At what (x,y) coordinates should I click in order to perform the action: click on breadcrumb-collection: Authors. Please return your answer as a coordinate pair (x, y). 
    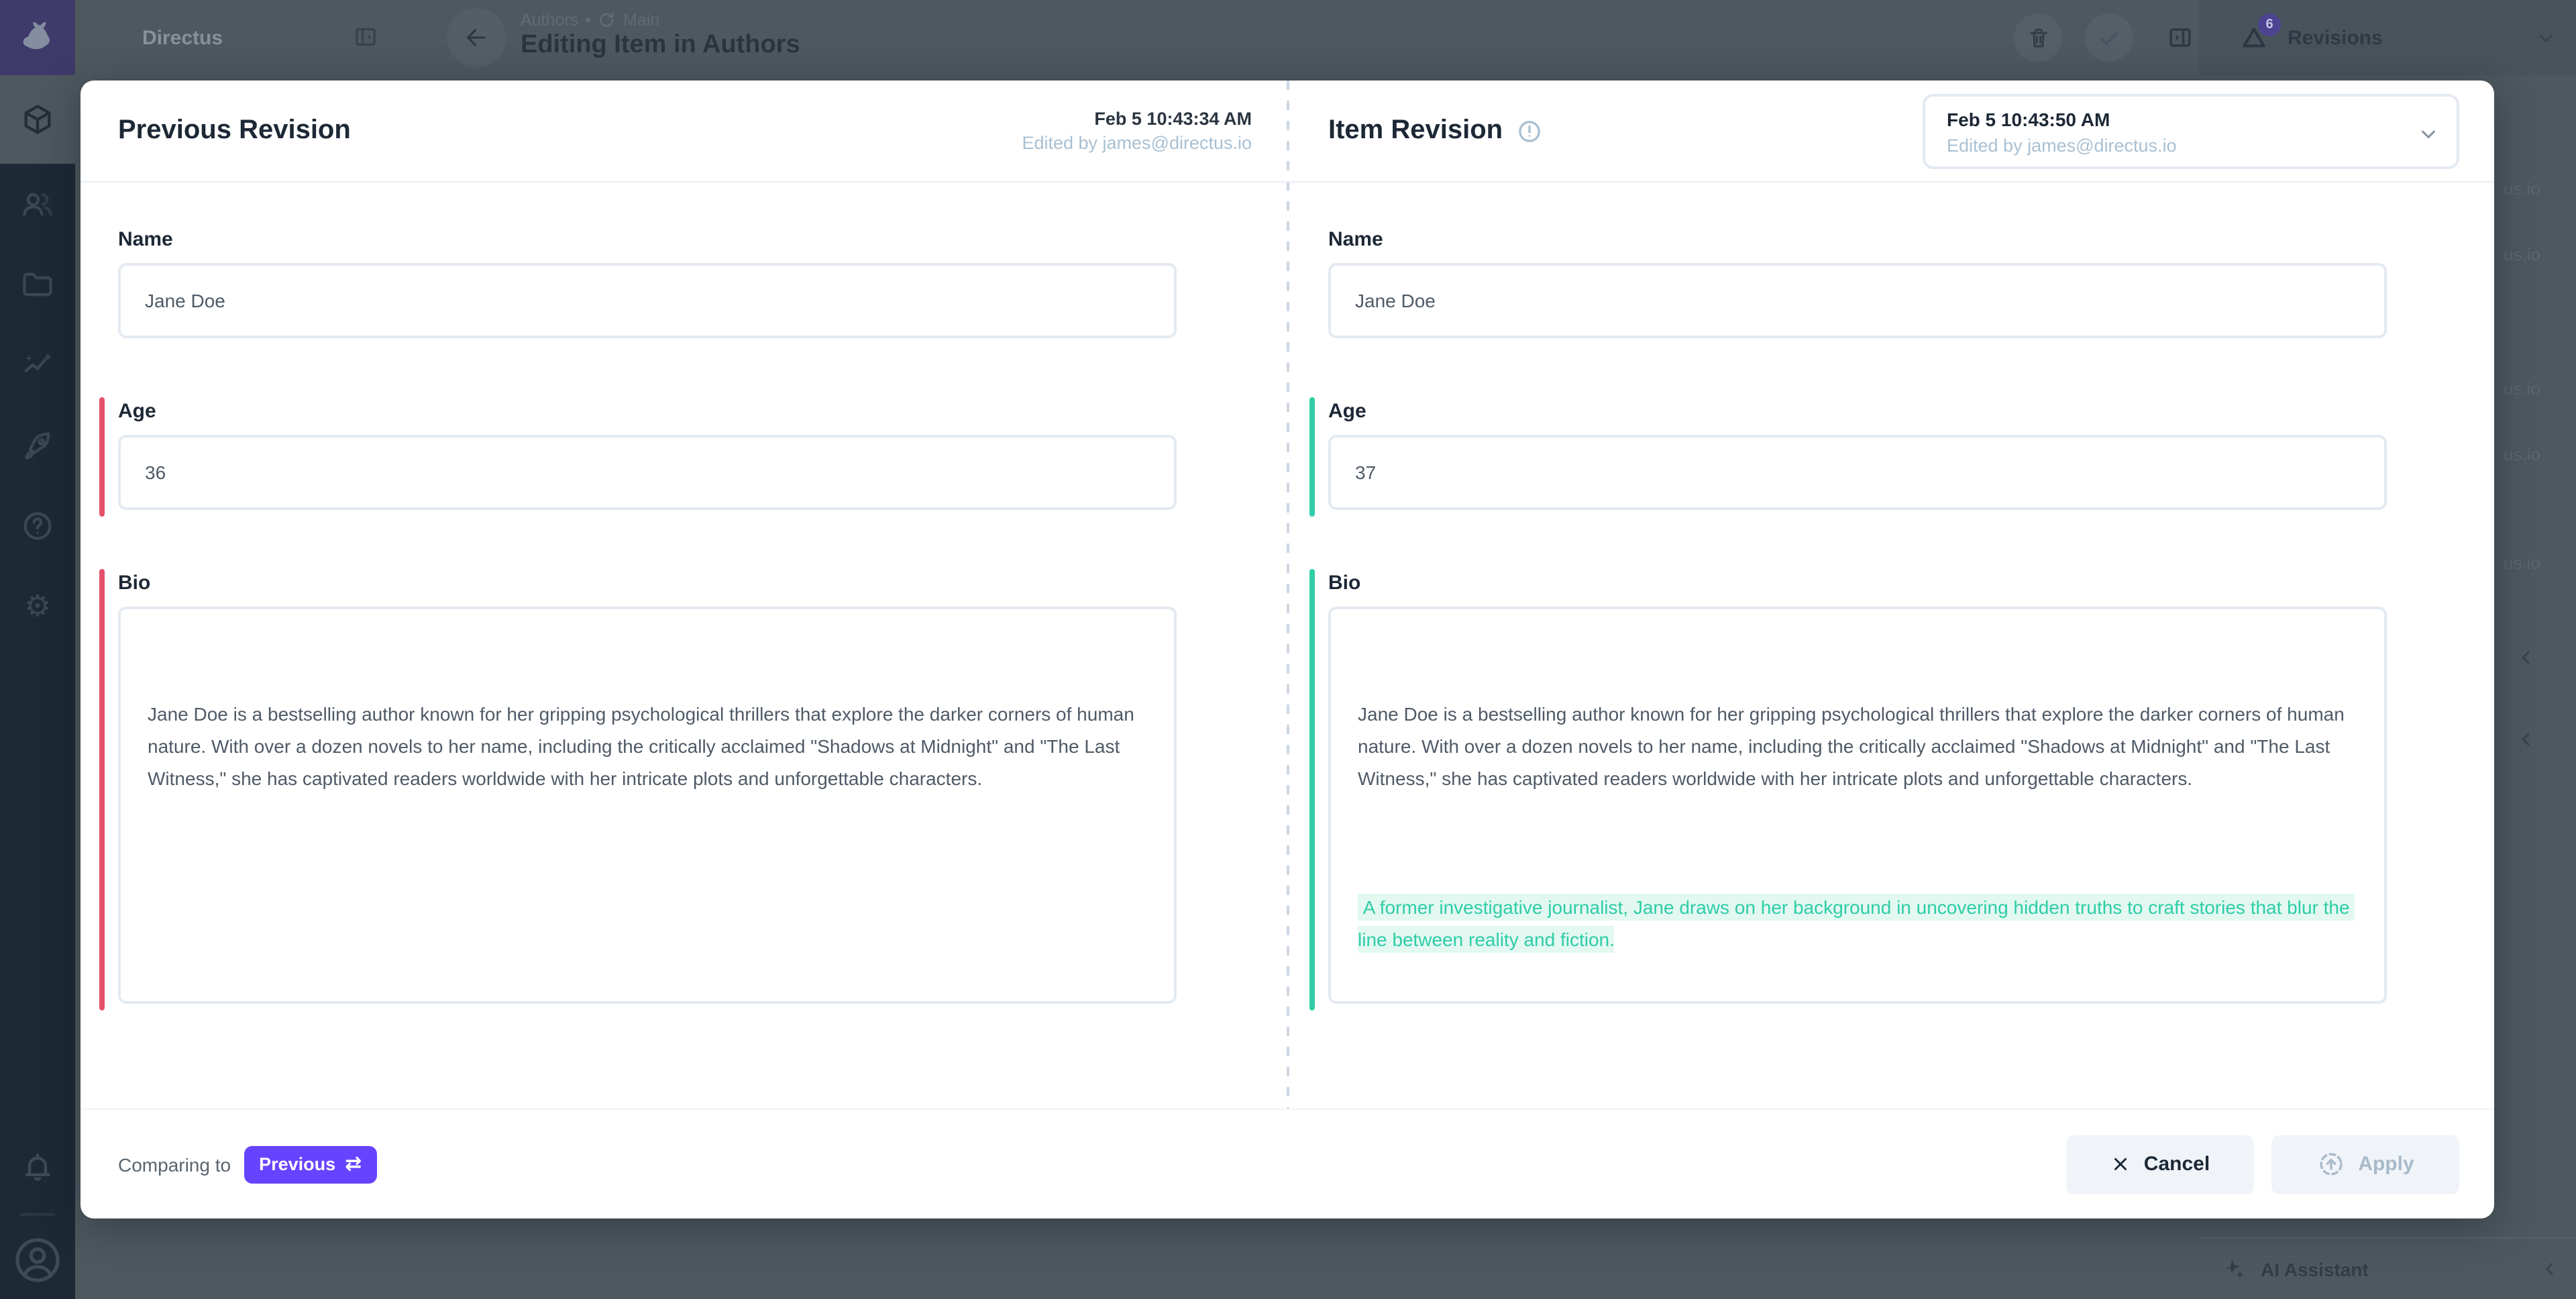
    Looking at the image, I should click on (550, 20).